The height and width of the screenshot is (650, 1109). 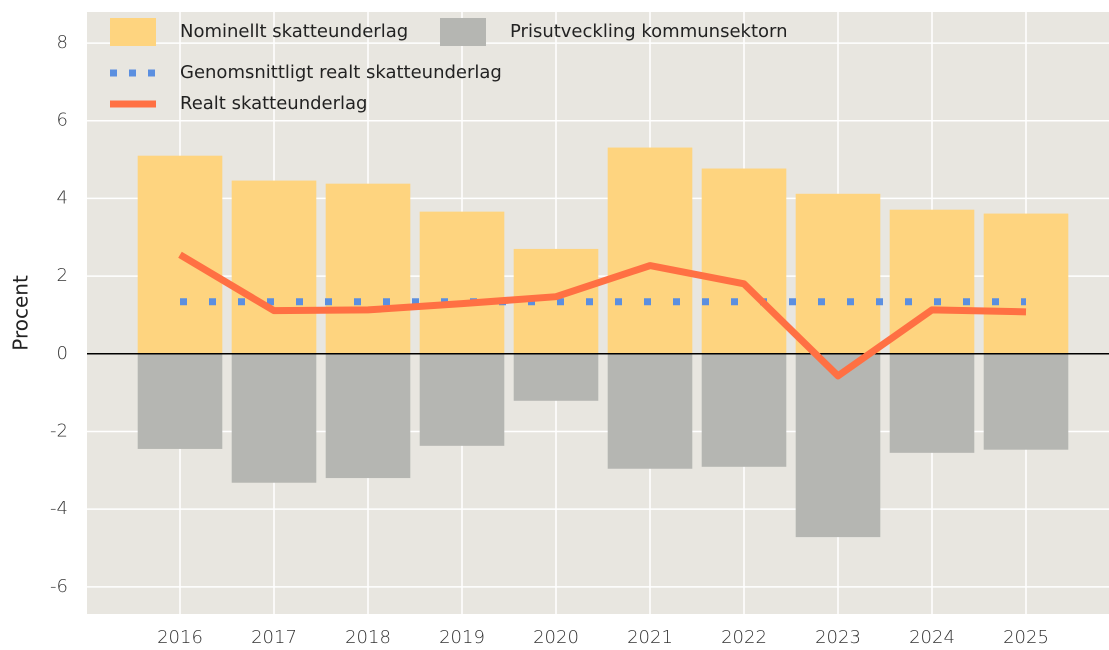 I want to click on x-tick-label: 2023, so click(x=838, y=637).